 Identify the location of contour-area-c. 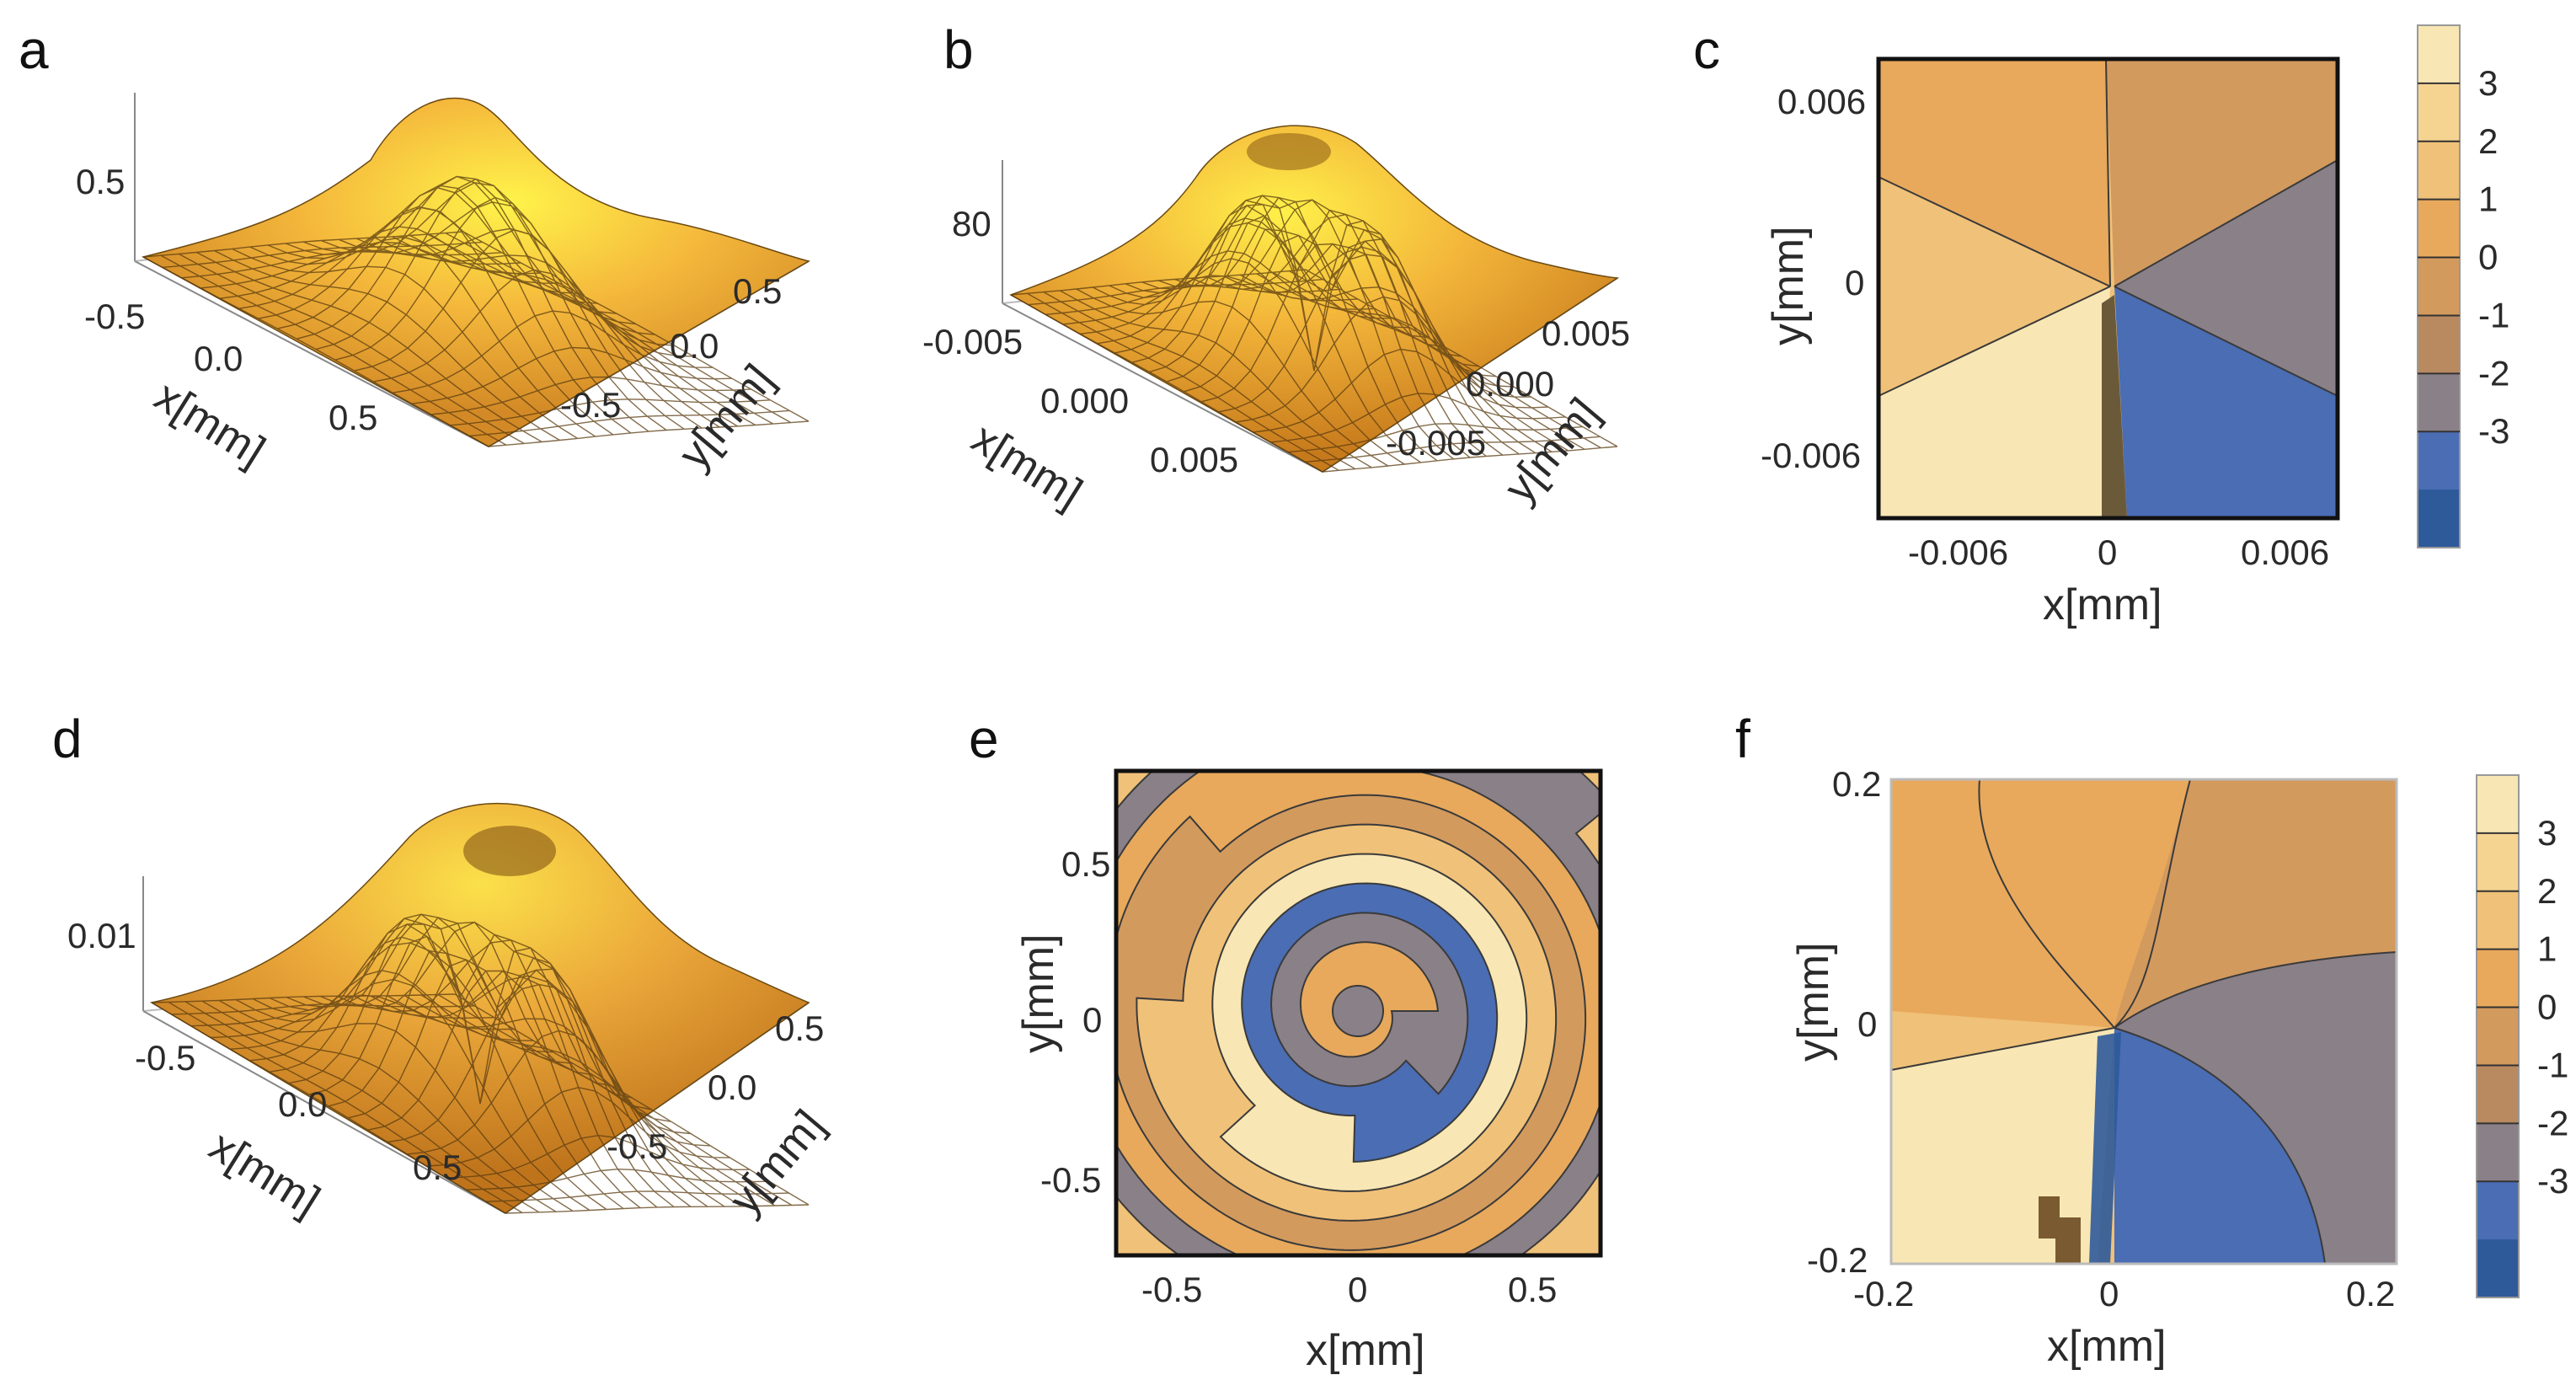
(2108, 288).